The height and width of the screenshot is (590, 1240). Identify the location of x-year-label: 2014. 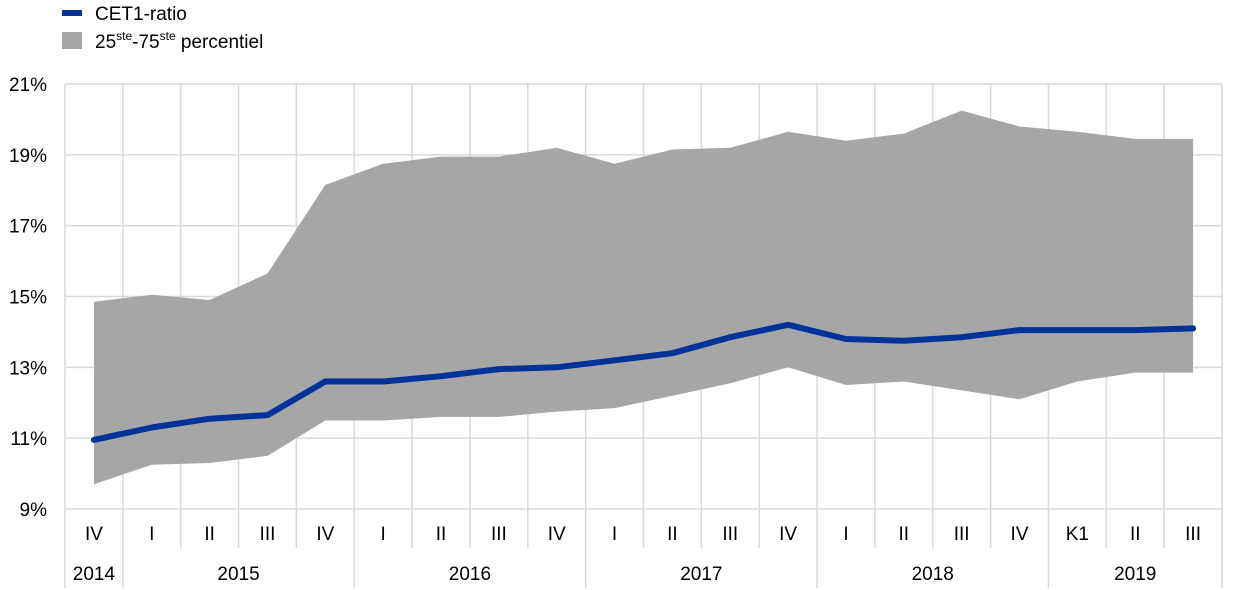
(94, 574).